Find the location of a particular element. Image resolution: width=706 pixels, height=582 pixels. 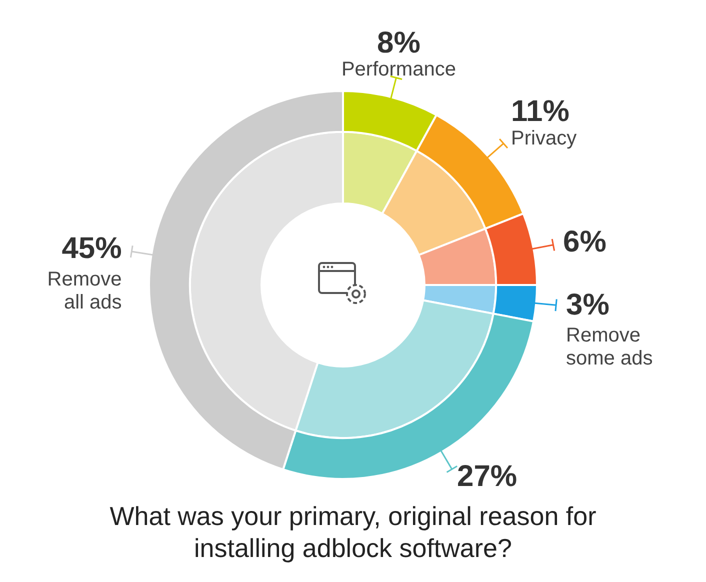

data-label: 8% is located at coordinates (398, 43).